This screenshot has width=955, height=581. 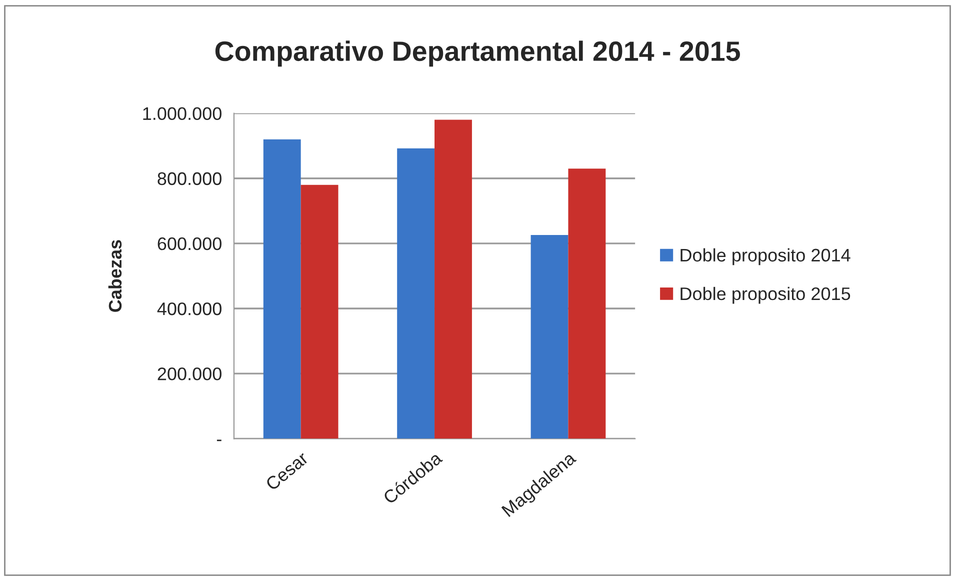 I want to click on legend-label: Doble proposito 2014, so click(x=765, y=257).